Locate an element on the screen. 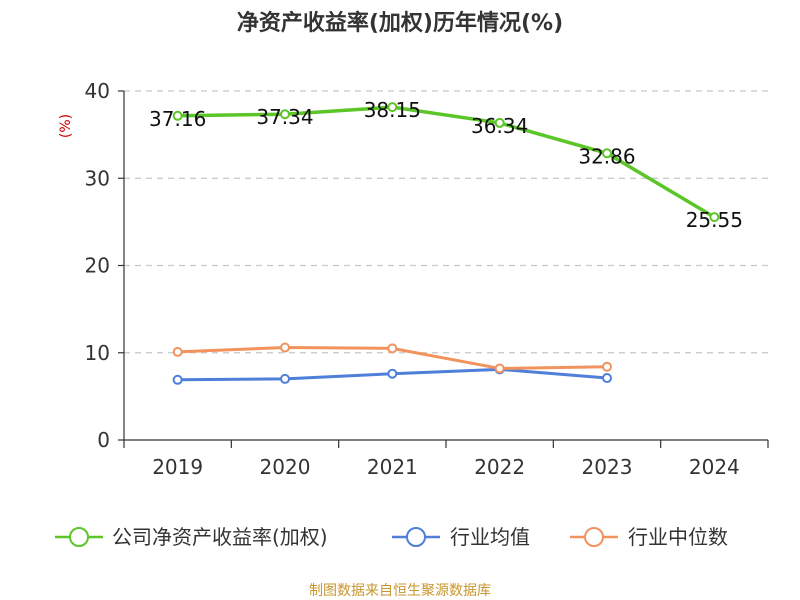 This screenshot has height=600, width=800. chart-title: 净资产收益率(加权)历年情况(%) is located at coordinates (400, 23).